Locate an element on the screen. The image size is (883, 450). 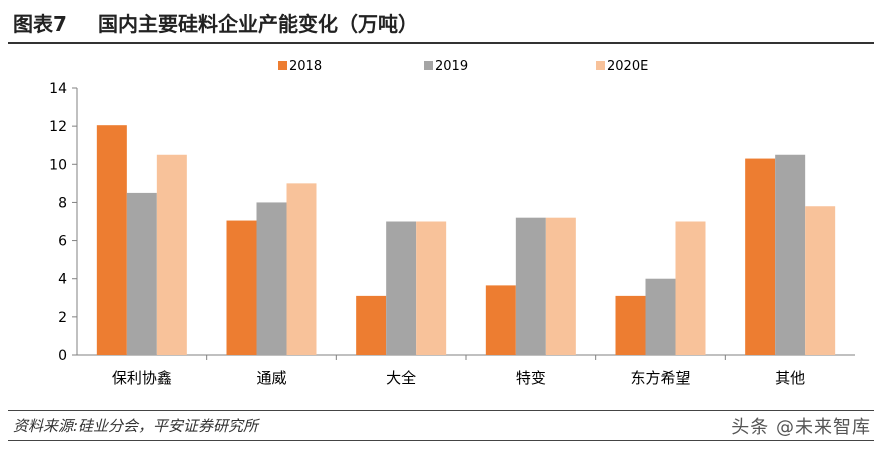
footer-rule is located at coordinates (441, 410).